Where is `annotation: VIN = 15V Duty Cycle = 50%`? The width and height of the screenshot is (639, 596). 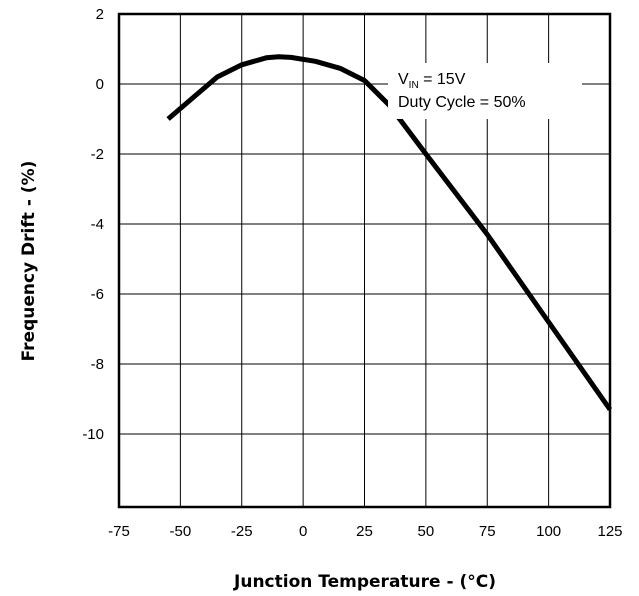 annotation: VIN = 15V Duty Cycle = 50% is located at coordinates (485, 91).